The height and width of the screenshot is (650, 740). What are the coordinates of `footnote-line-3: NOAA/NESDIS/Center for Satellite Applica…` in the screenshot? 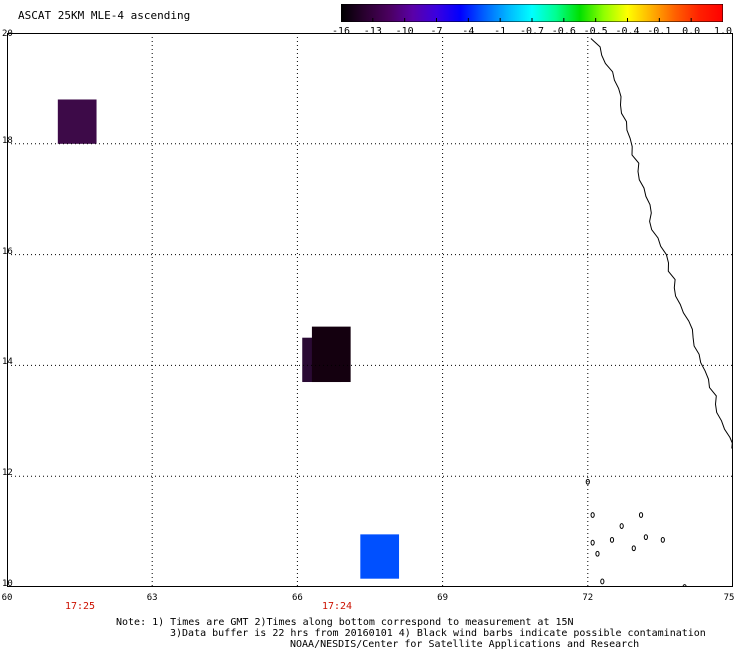 It's located at (465, 644).